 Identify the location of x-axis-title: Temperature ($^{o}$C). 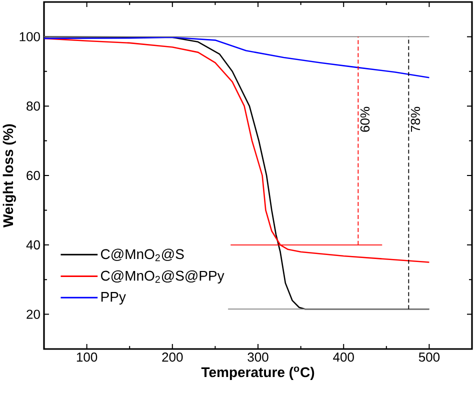
(257, 373).